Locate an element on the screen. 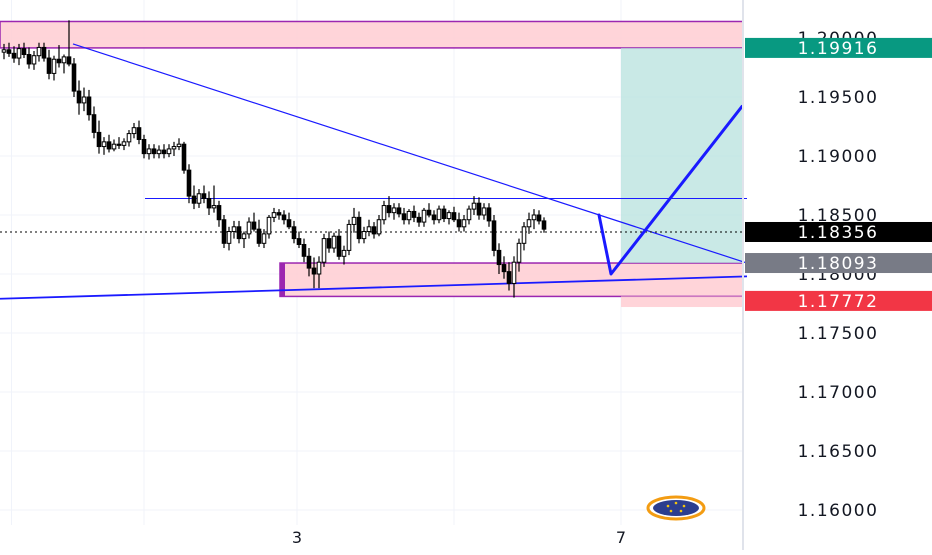  resistance-zone is located at coordinates (372, 34).